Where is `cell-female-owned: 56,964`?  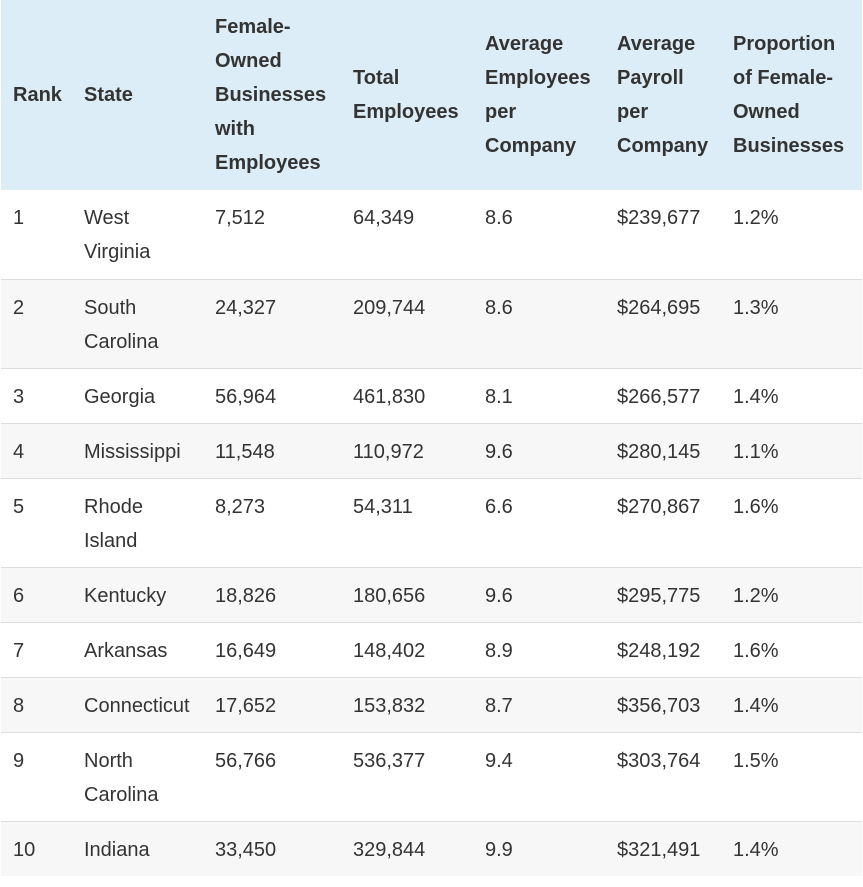 cell-female-owned: 56,964 is located at coordinates (246, 396).